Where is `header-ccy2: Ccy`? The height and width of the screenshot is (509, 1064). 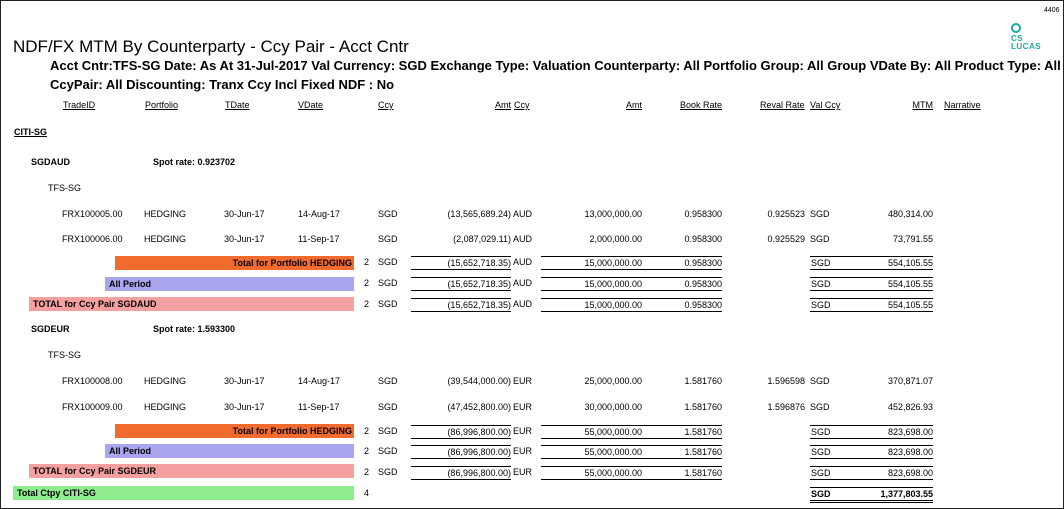
header-ccy2: Ccy is located at coordinates (522, 105).